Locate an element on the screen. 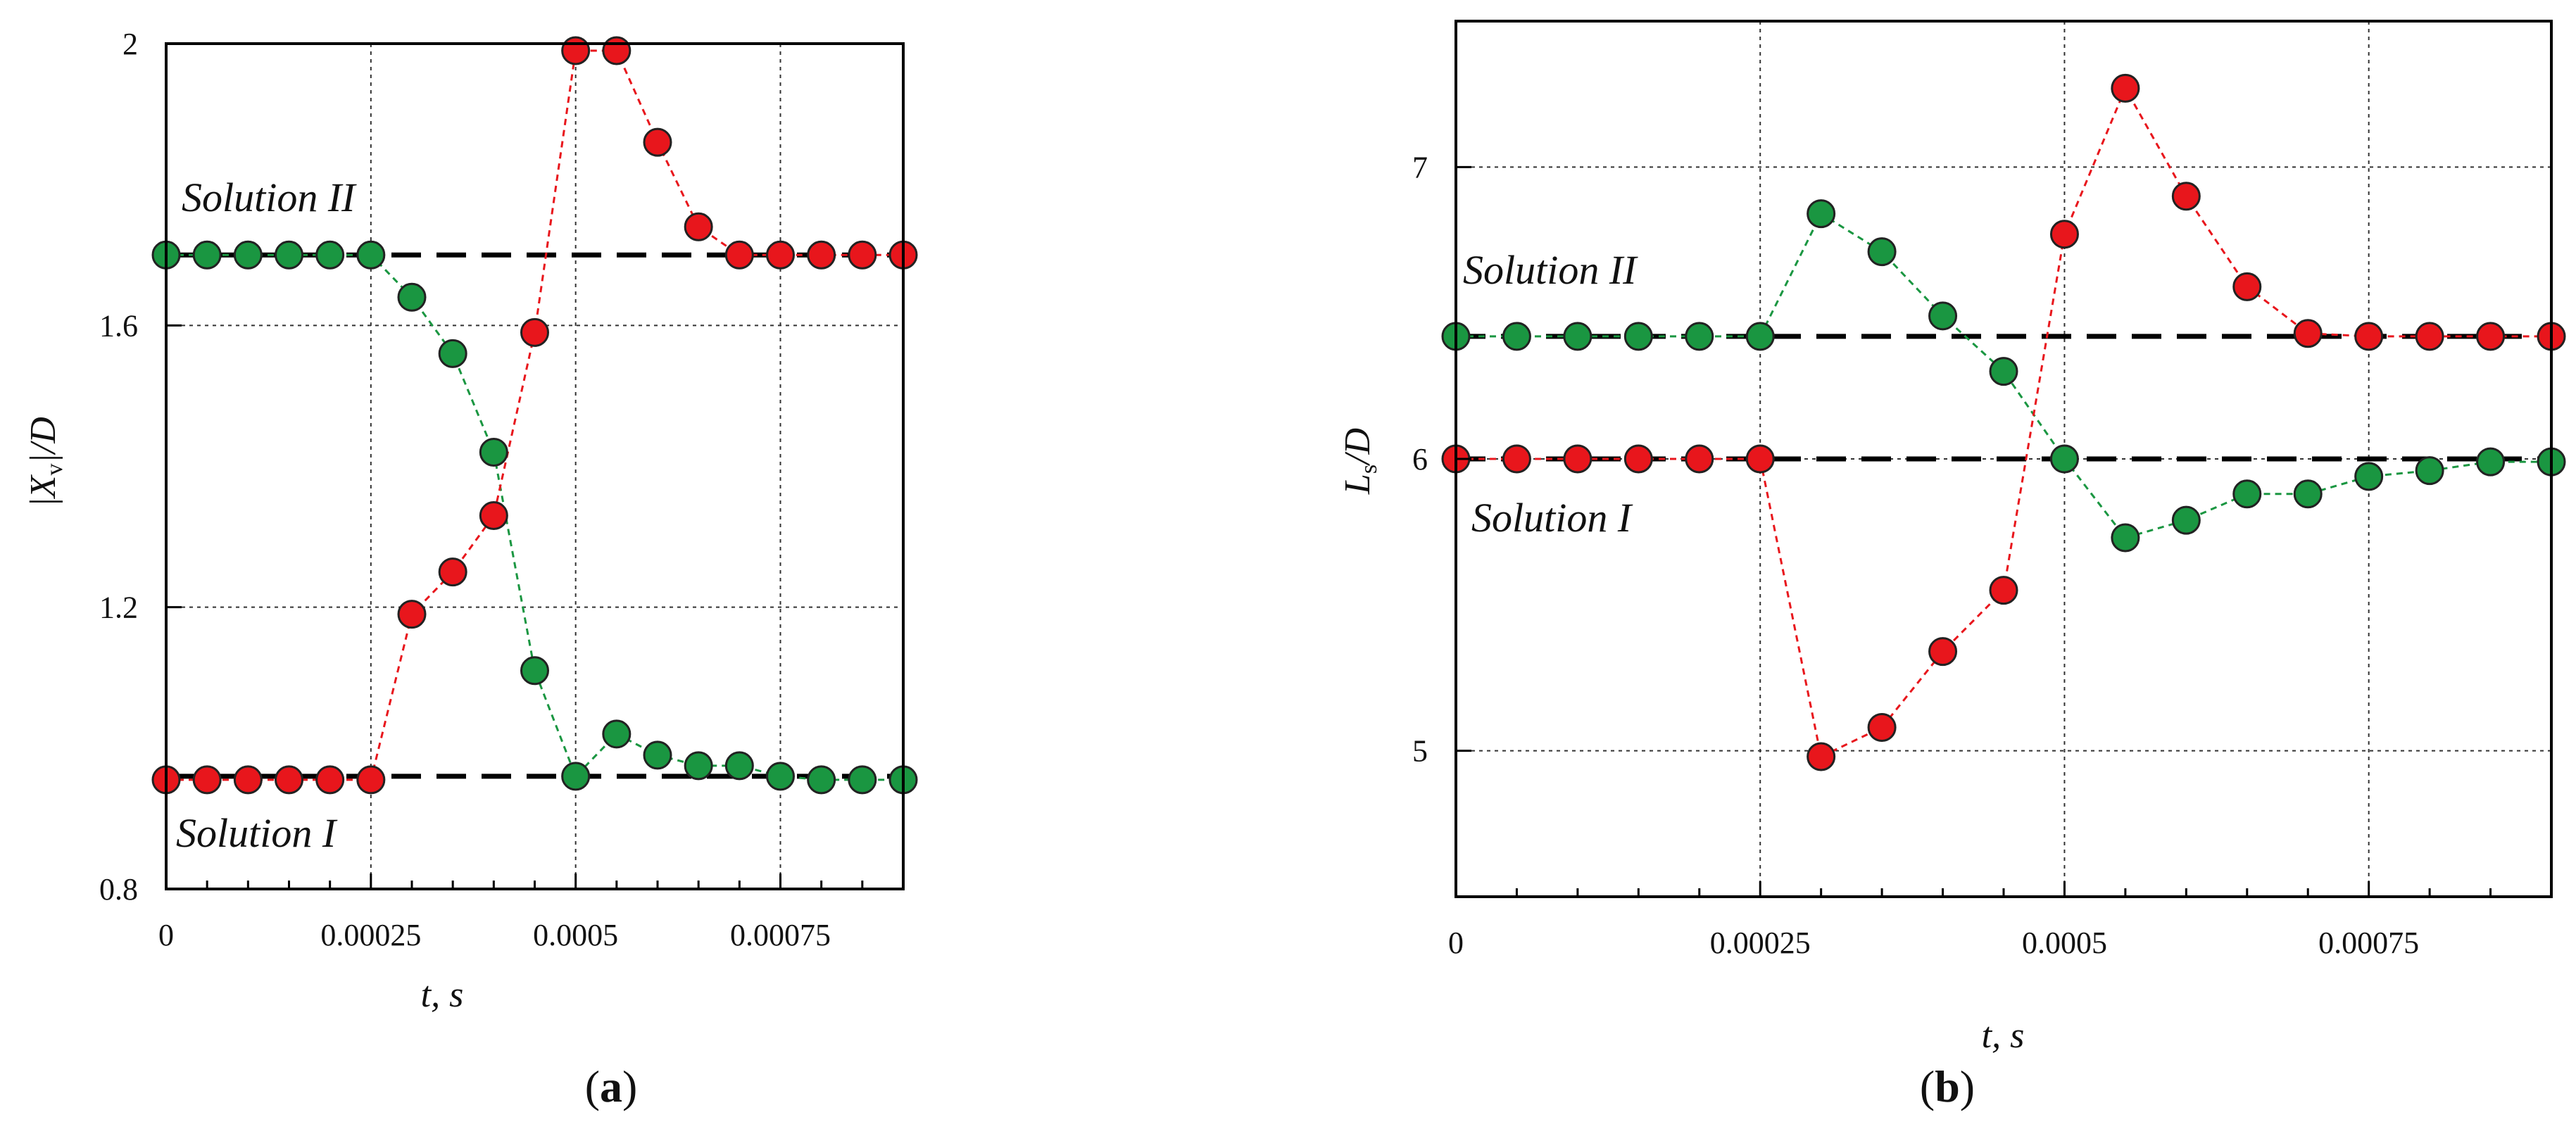 The image size is (2576, 1129). panel-label-b: (b) is located at coordinates (1947, 1086).